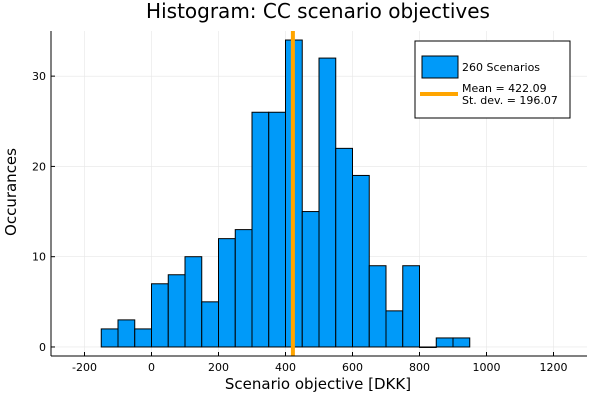  I want to click on legend-label-mean: Mean = 422.09, so click(504, 88).